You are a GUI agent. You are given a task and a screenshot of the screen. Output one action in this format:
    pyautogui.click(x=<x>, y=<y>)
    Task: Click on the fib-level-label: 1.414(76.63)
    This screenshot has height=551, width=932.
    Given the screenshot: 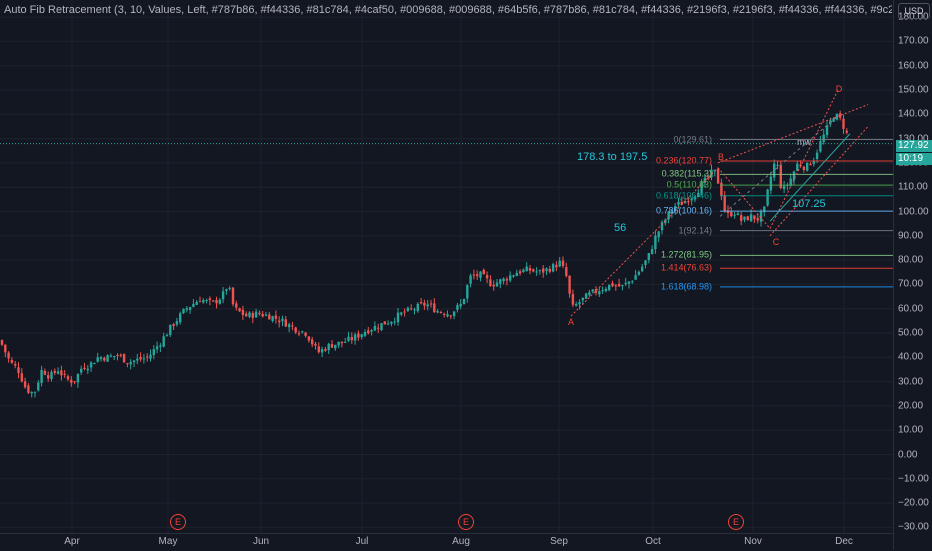 What is the action you would take?
    pyautogui.click(x=686, y=267)
    